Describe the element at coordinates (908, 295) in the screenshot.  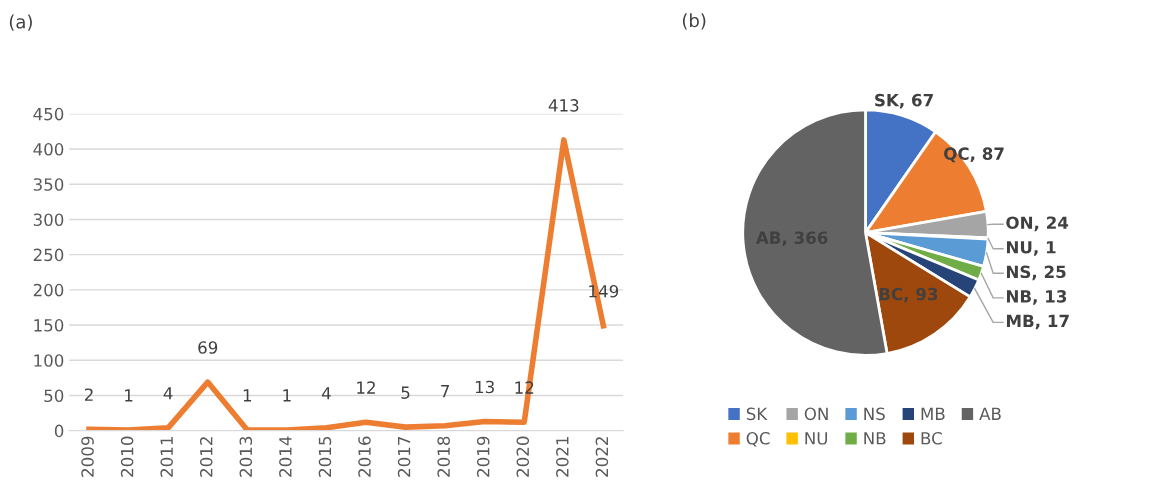
I see `data-label: BC, 93` at that location.